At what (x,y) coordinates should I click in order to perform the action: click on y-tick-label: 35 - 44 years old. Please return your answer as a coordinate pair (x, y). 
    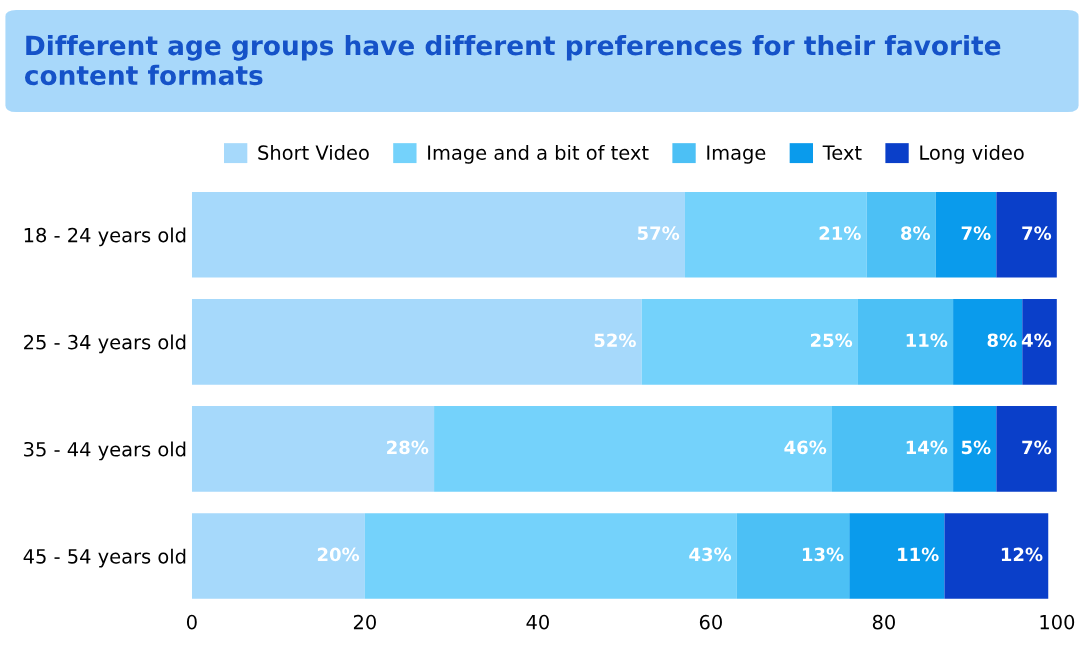
    Looking at the image, I should click on (105, 451).